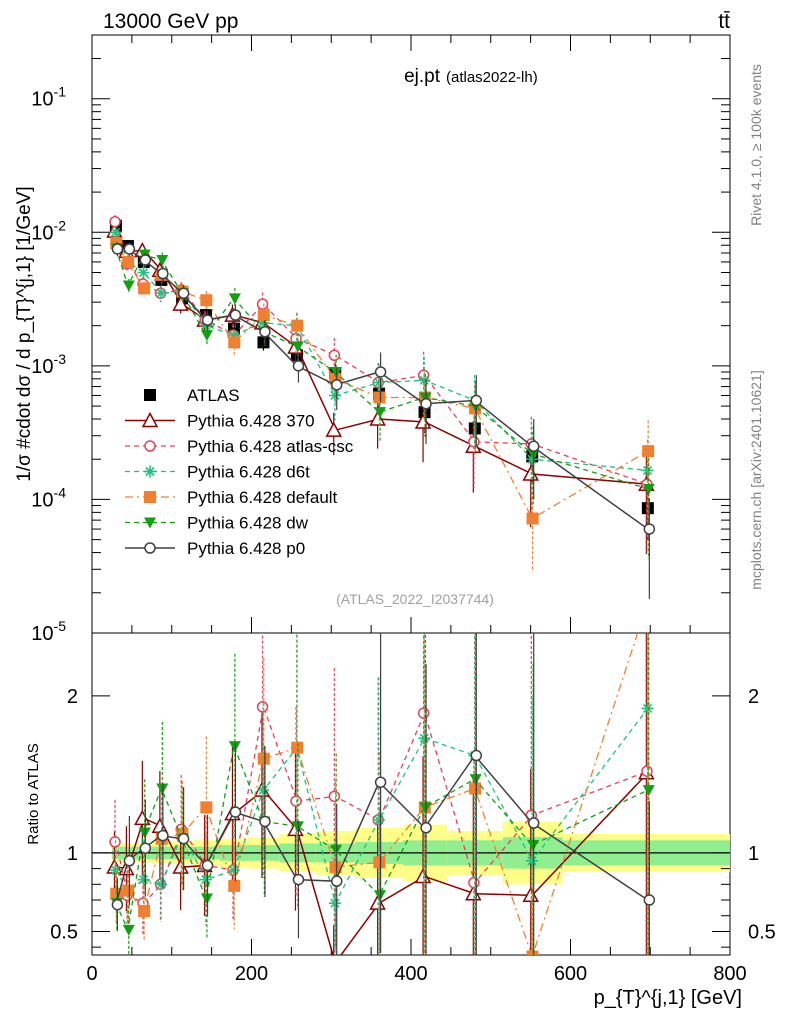 The width and height of the screenshot is (786, 1024). Describe the element at coordinates (72, 697) in the screenshot. I see `ratio-y-tick-label-left: 2` at that location.